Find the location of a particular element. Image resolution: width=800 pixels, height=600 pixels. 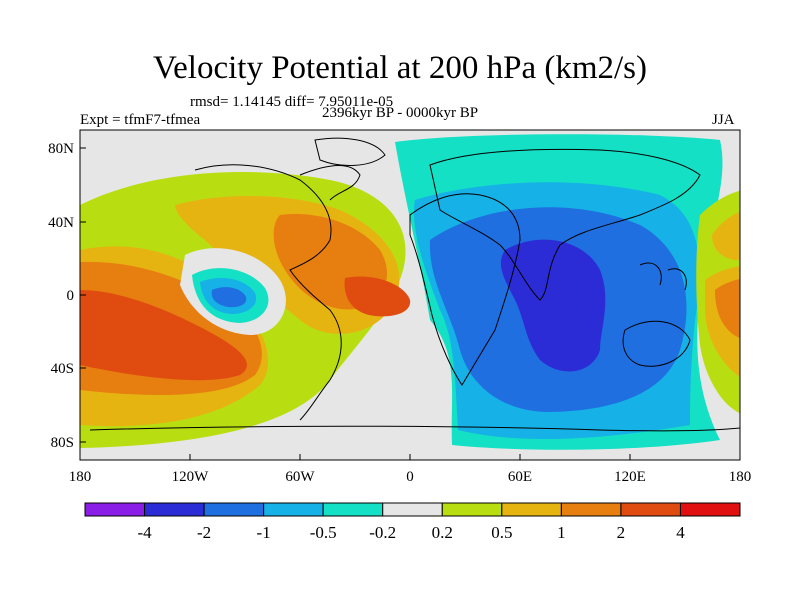

lon-tick-120W: 120W is located at coordinates (191, 477).